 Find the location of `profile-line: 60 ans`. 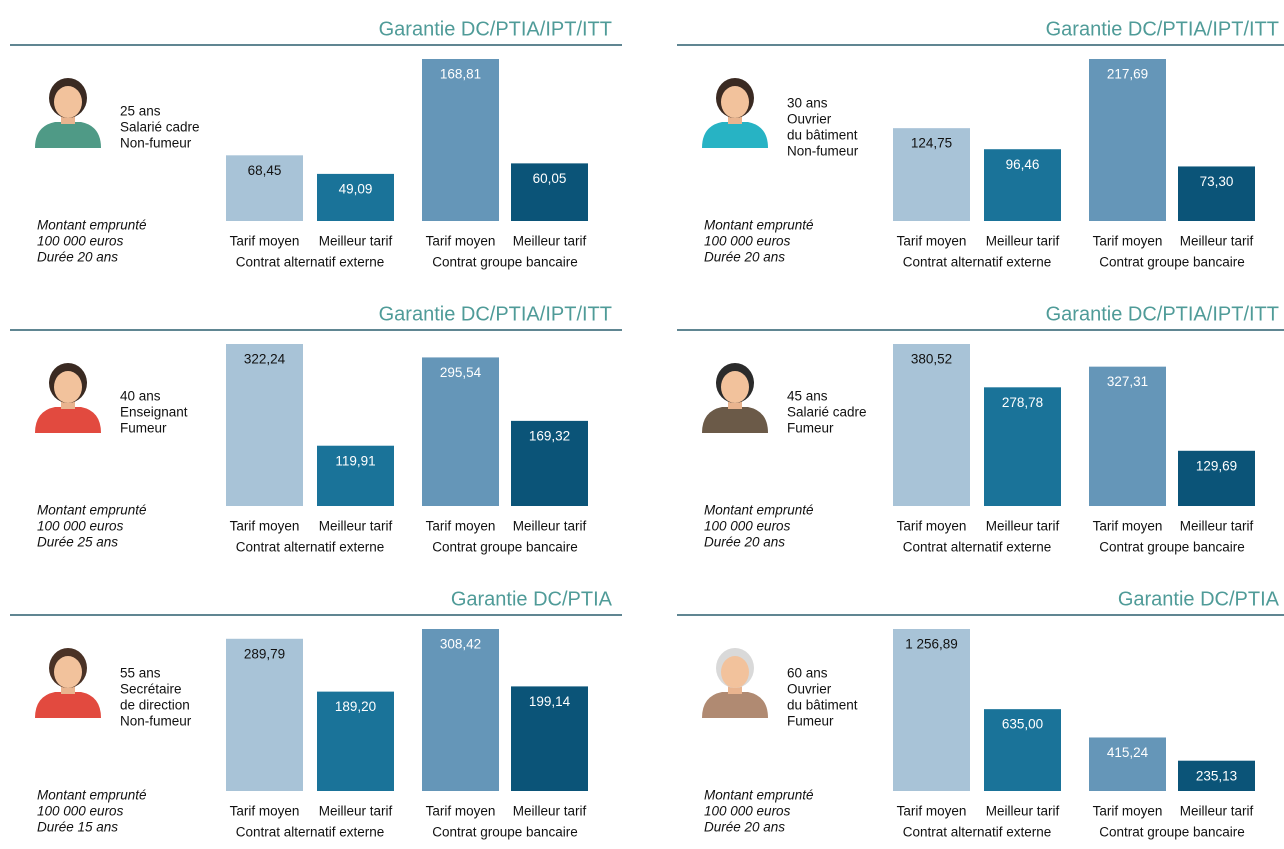

profile-line: 60 ans is located at coordinates (807, 673).